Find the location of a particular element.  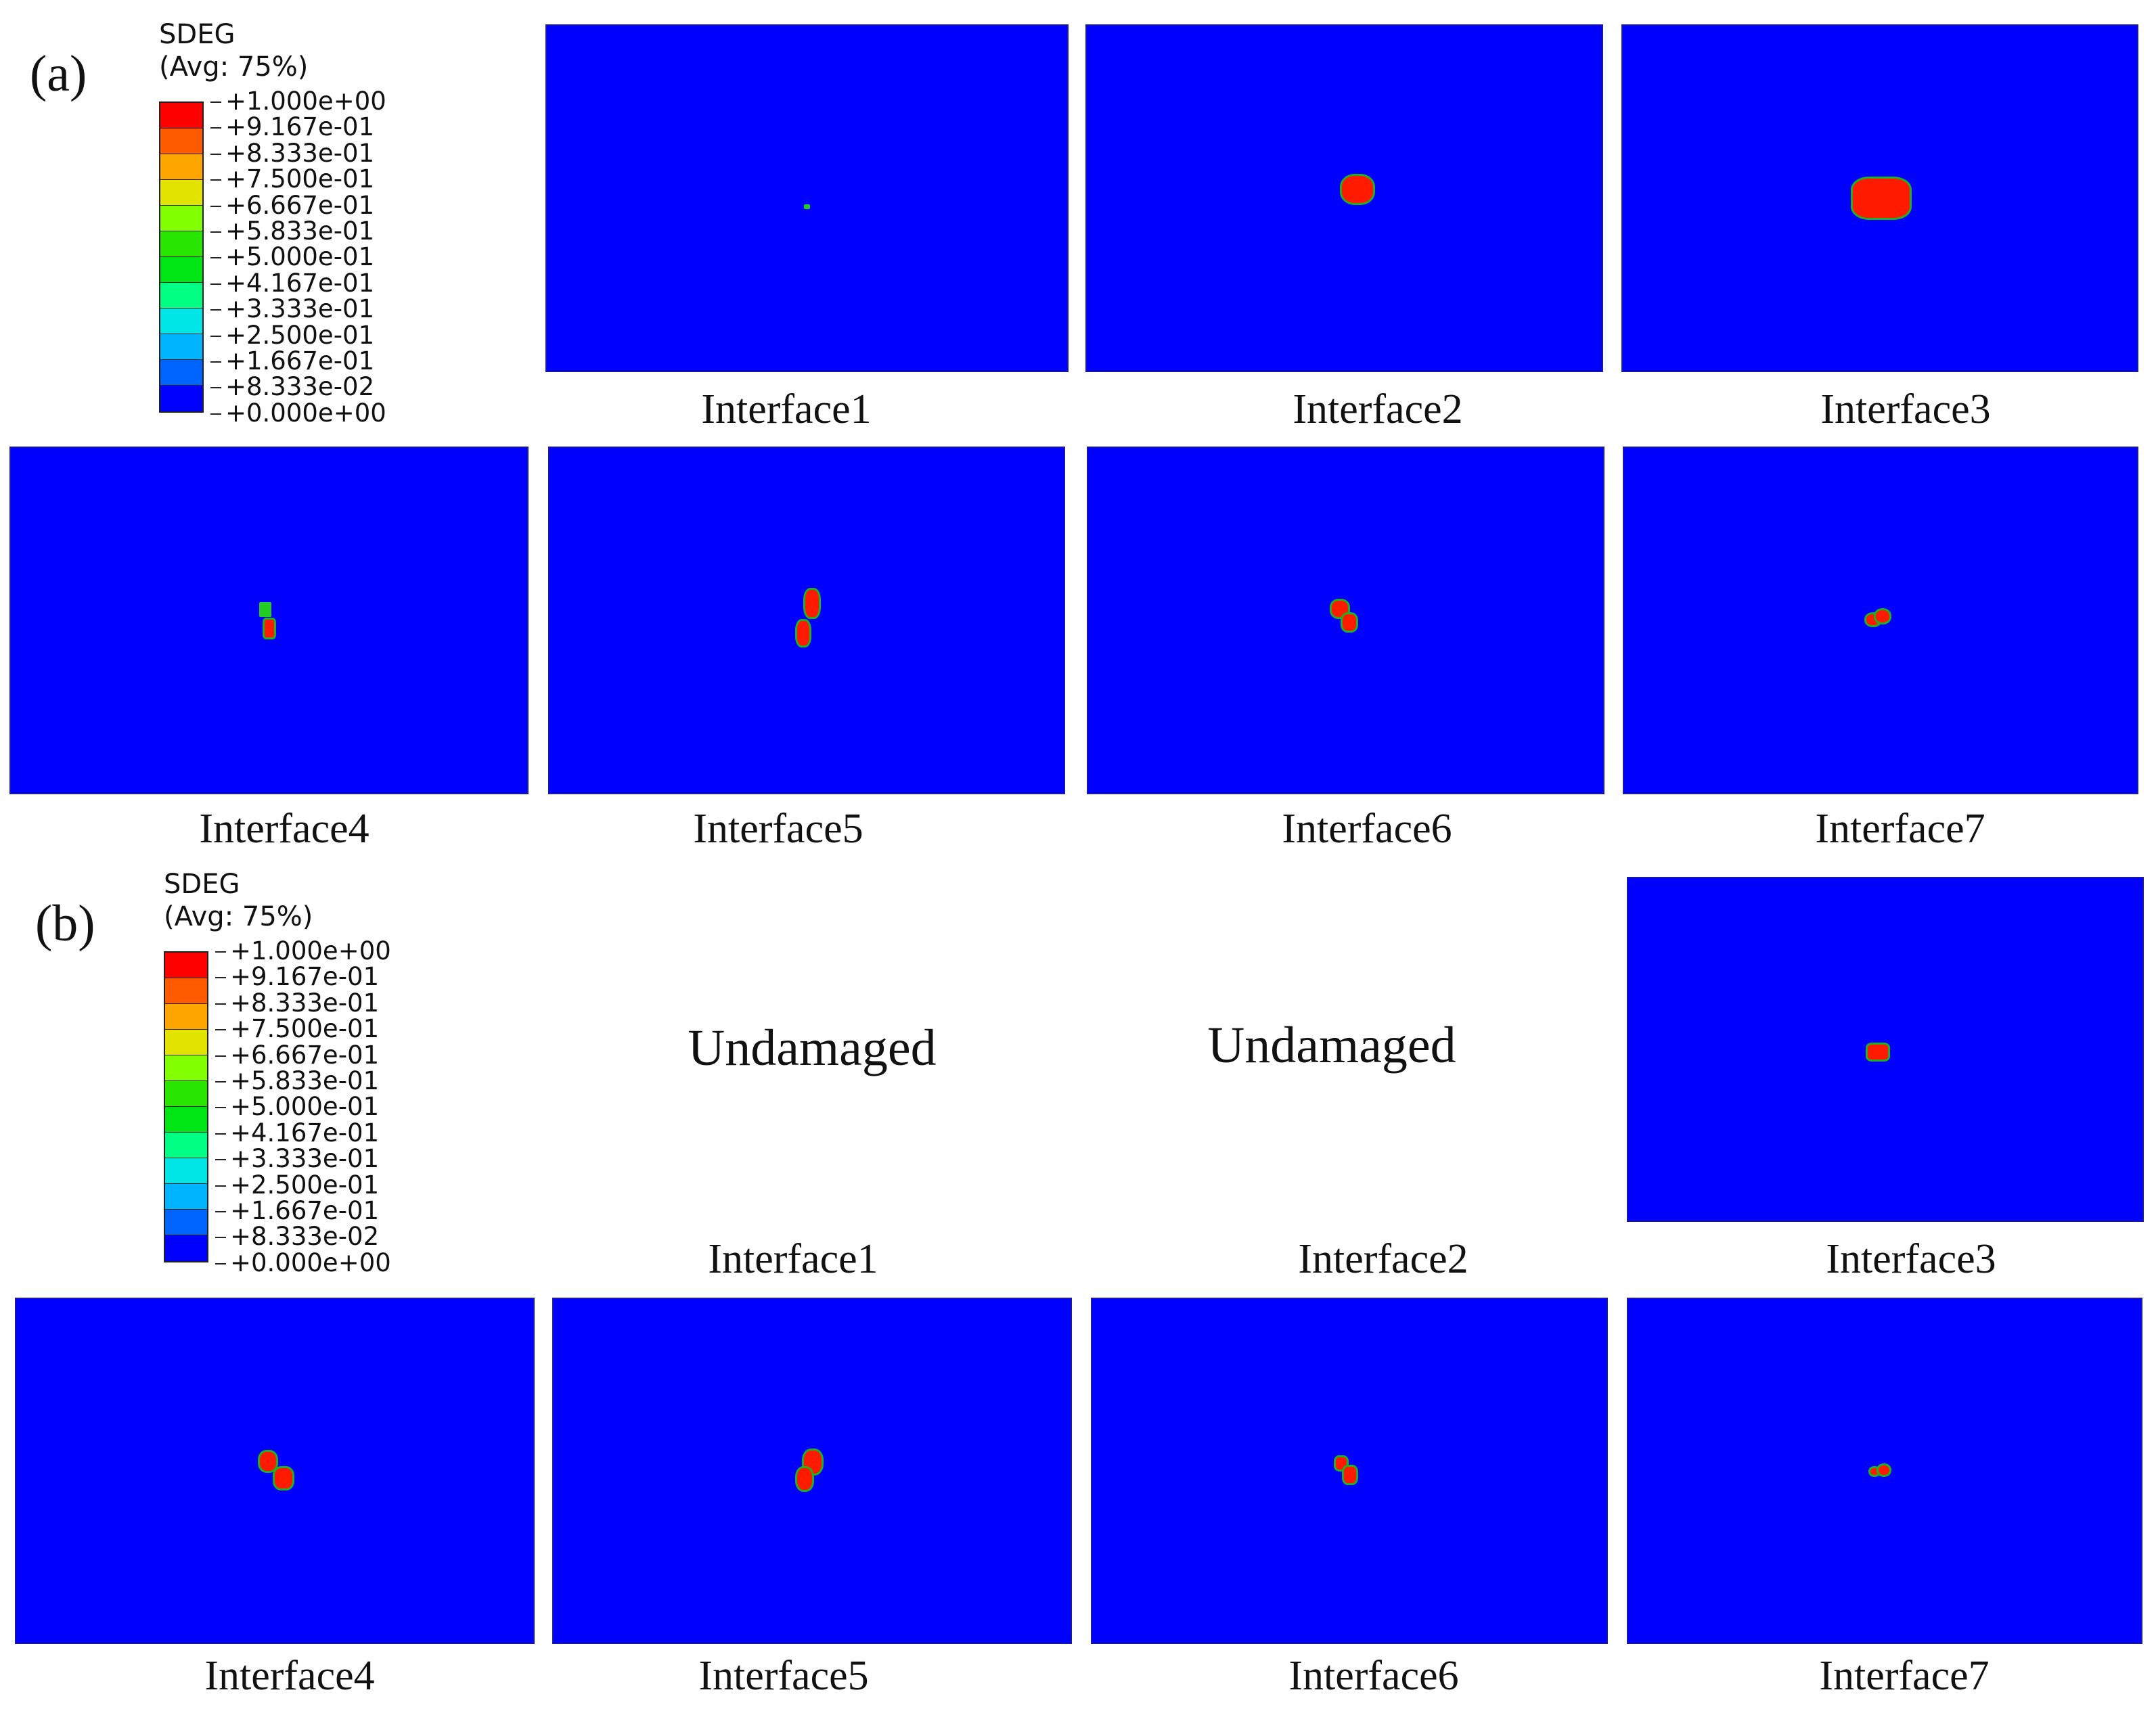

caption-b-interface3: Interface3 is located at coordinates (1911, 1259).